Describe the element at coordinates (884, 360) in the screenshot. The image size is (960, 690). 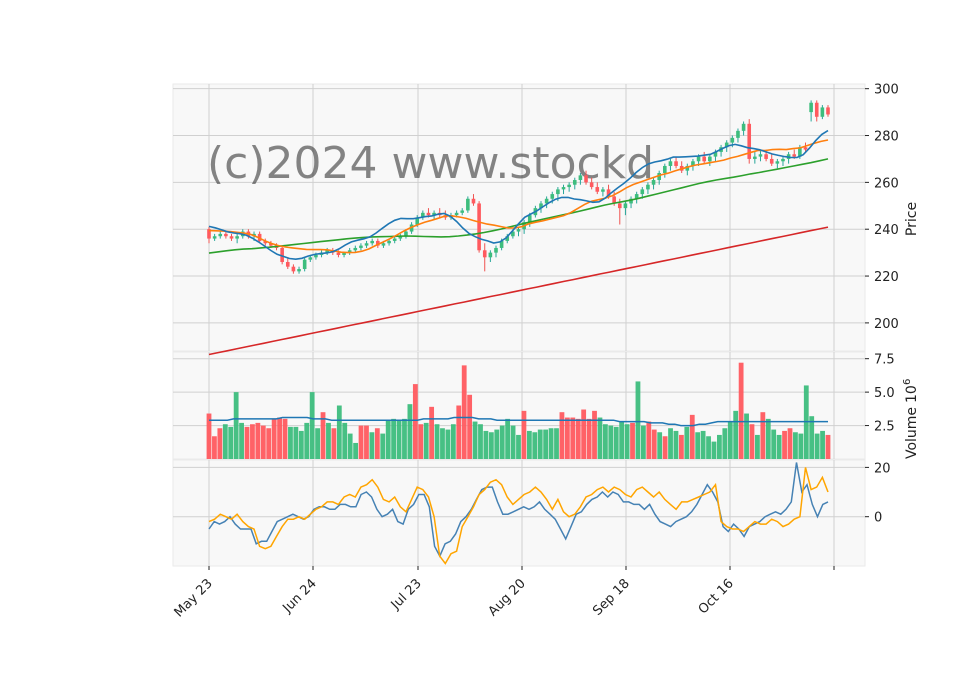
I see `volume-tick-label: 7.5` at that location.